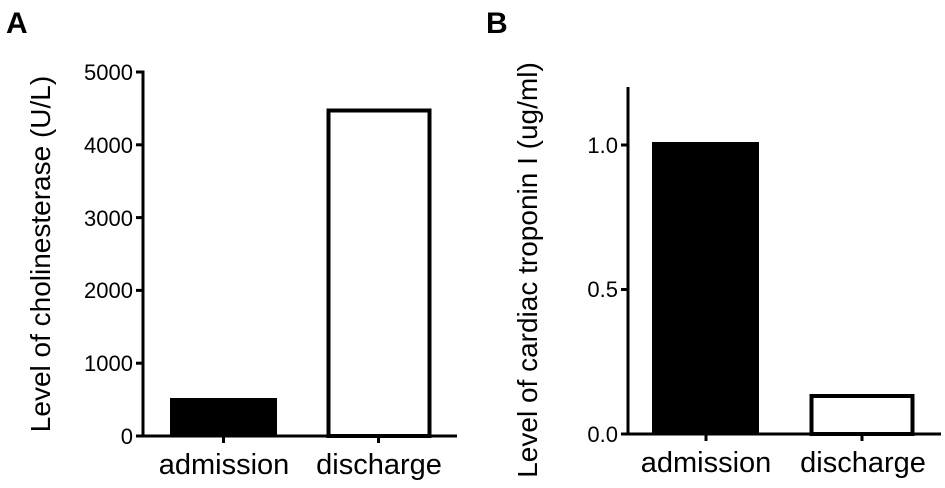 The width and height of the screenshot is (945, 488). Describe the element at coordinates (17, 23) in the screenshot. I see `panel-a-label: A` at that location.